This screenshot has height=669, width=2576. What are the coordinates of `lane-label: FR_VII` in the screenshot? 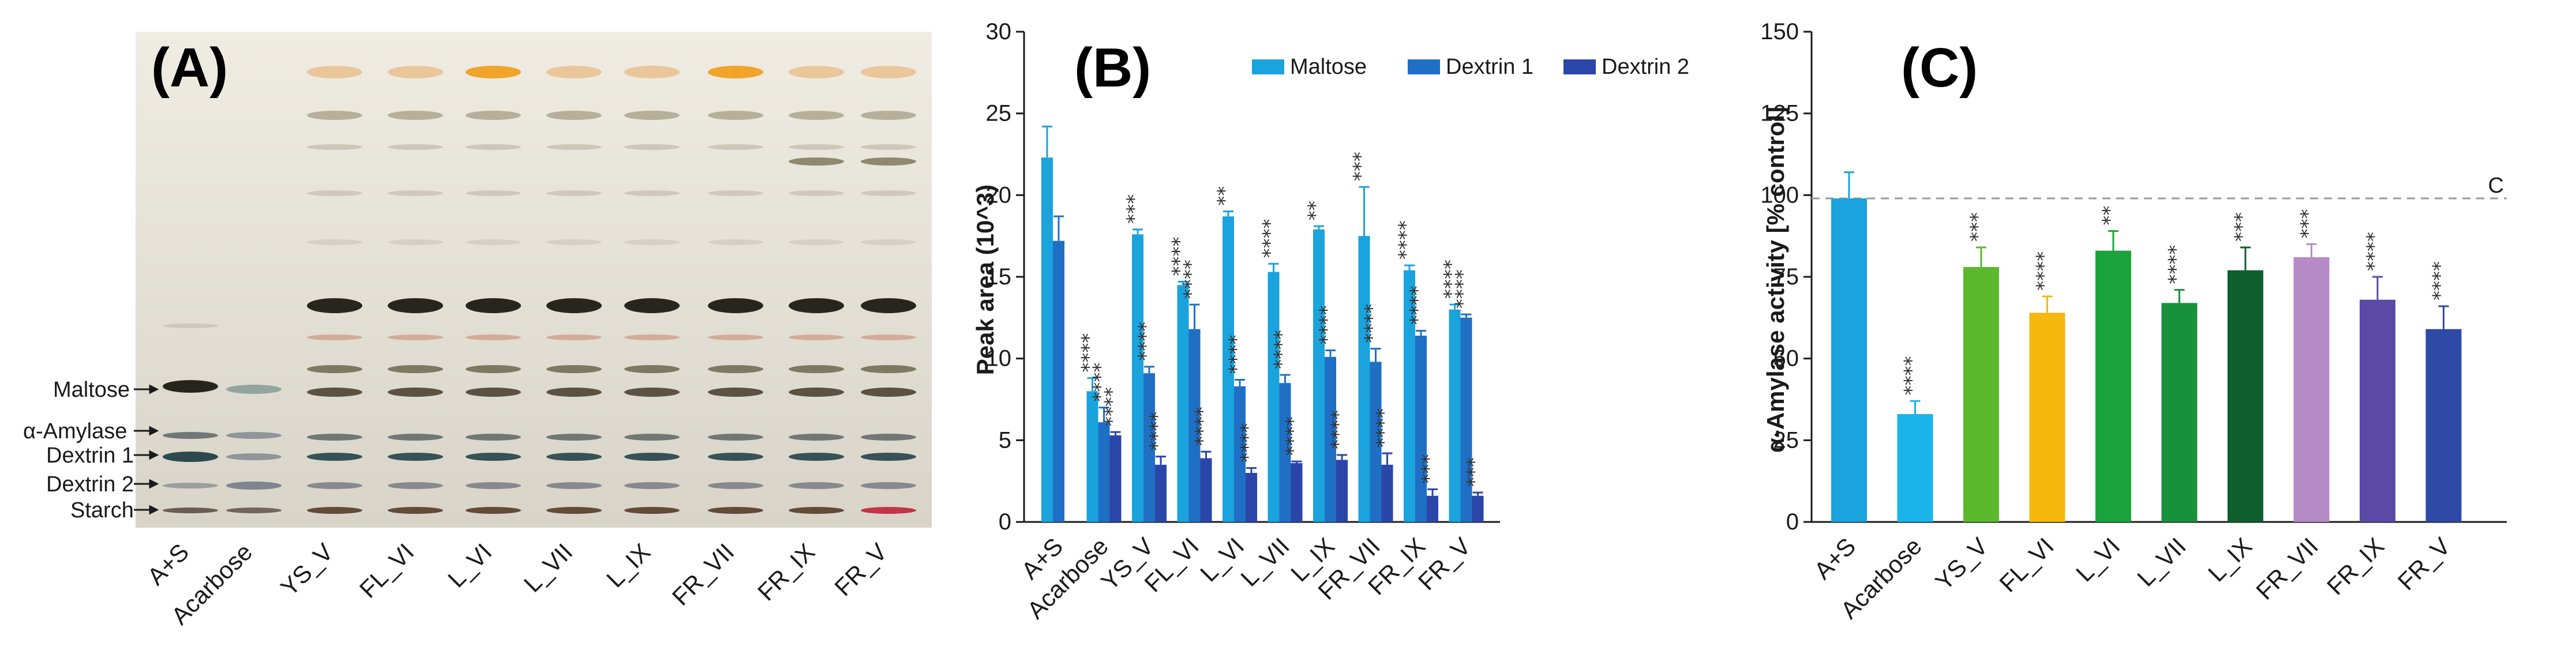 It's located at (703, 574).